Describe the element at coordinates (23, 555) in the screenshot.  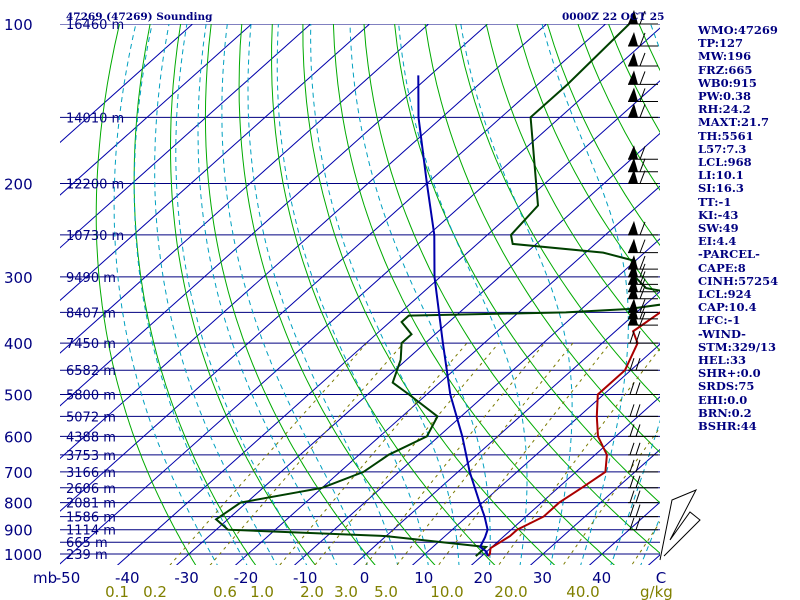
I see `pressure-label: 1000` at that location.